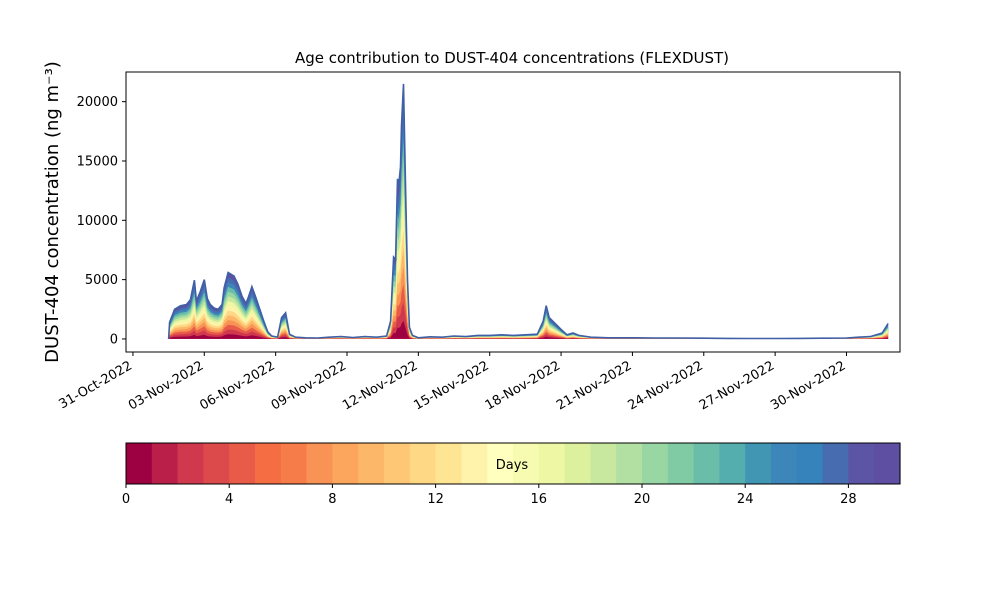  I want to click on y-axis-label: DUST-404 concentration (ng m⁻³), so click(52, 212).